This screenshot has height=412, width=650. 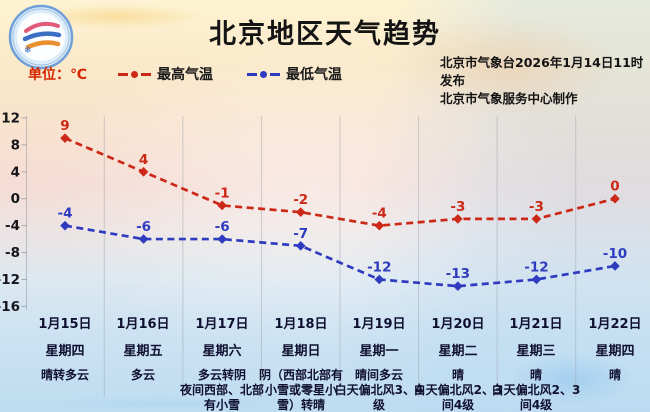 I want to click on day-column: 1月15日 星期四 晴转多云, so click(x=67, y=348).